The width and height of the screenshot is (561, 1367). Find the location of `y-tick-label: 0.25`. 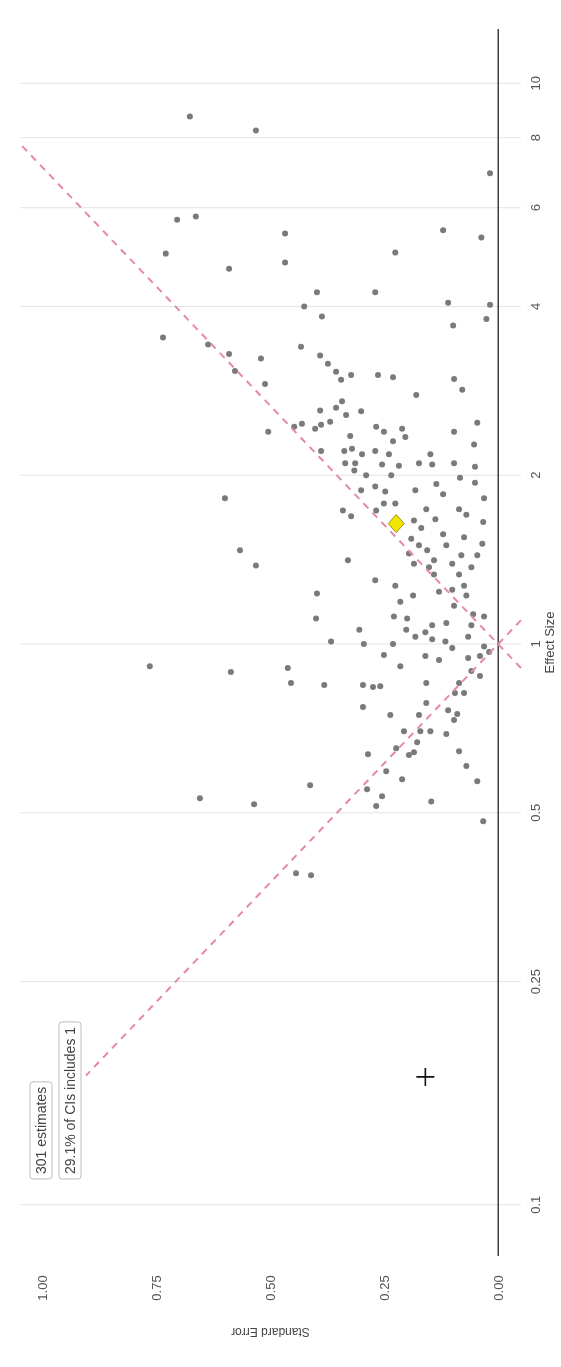

y-tick-label: 0.25 is located at coordinates (535, 981).